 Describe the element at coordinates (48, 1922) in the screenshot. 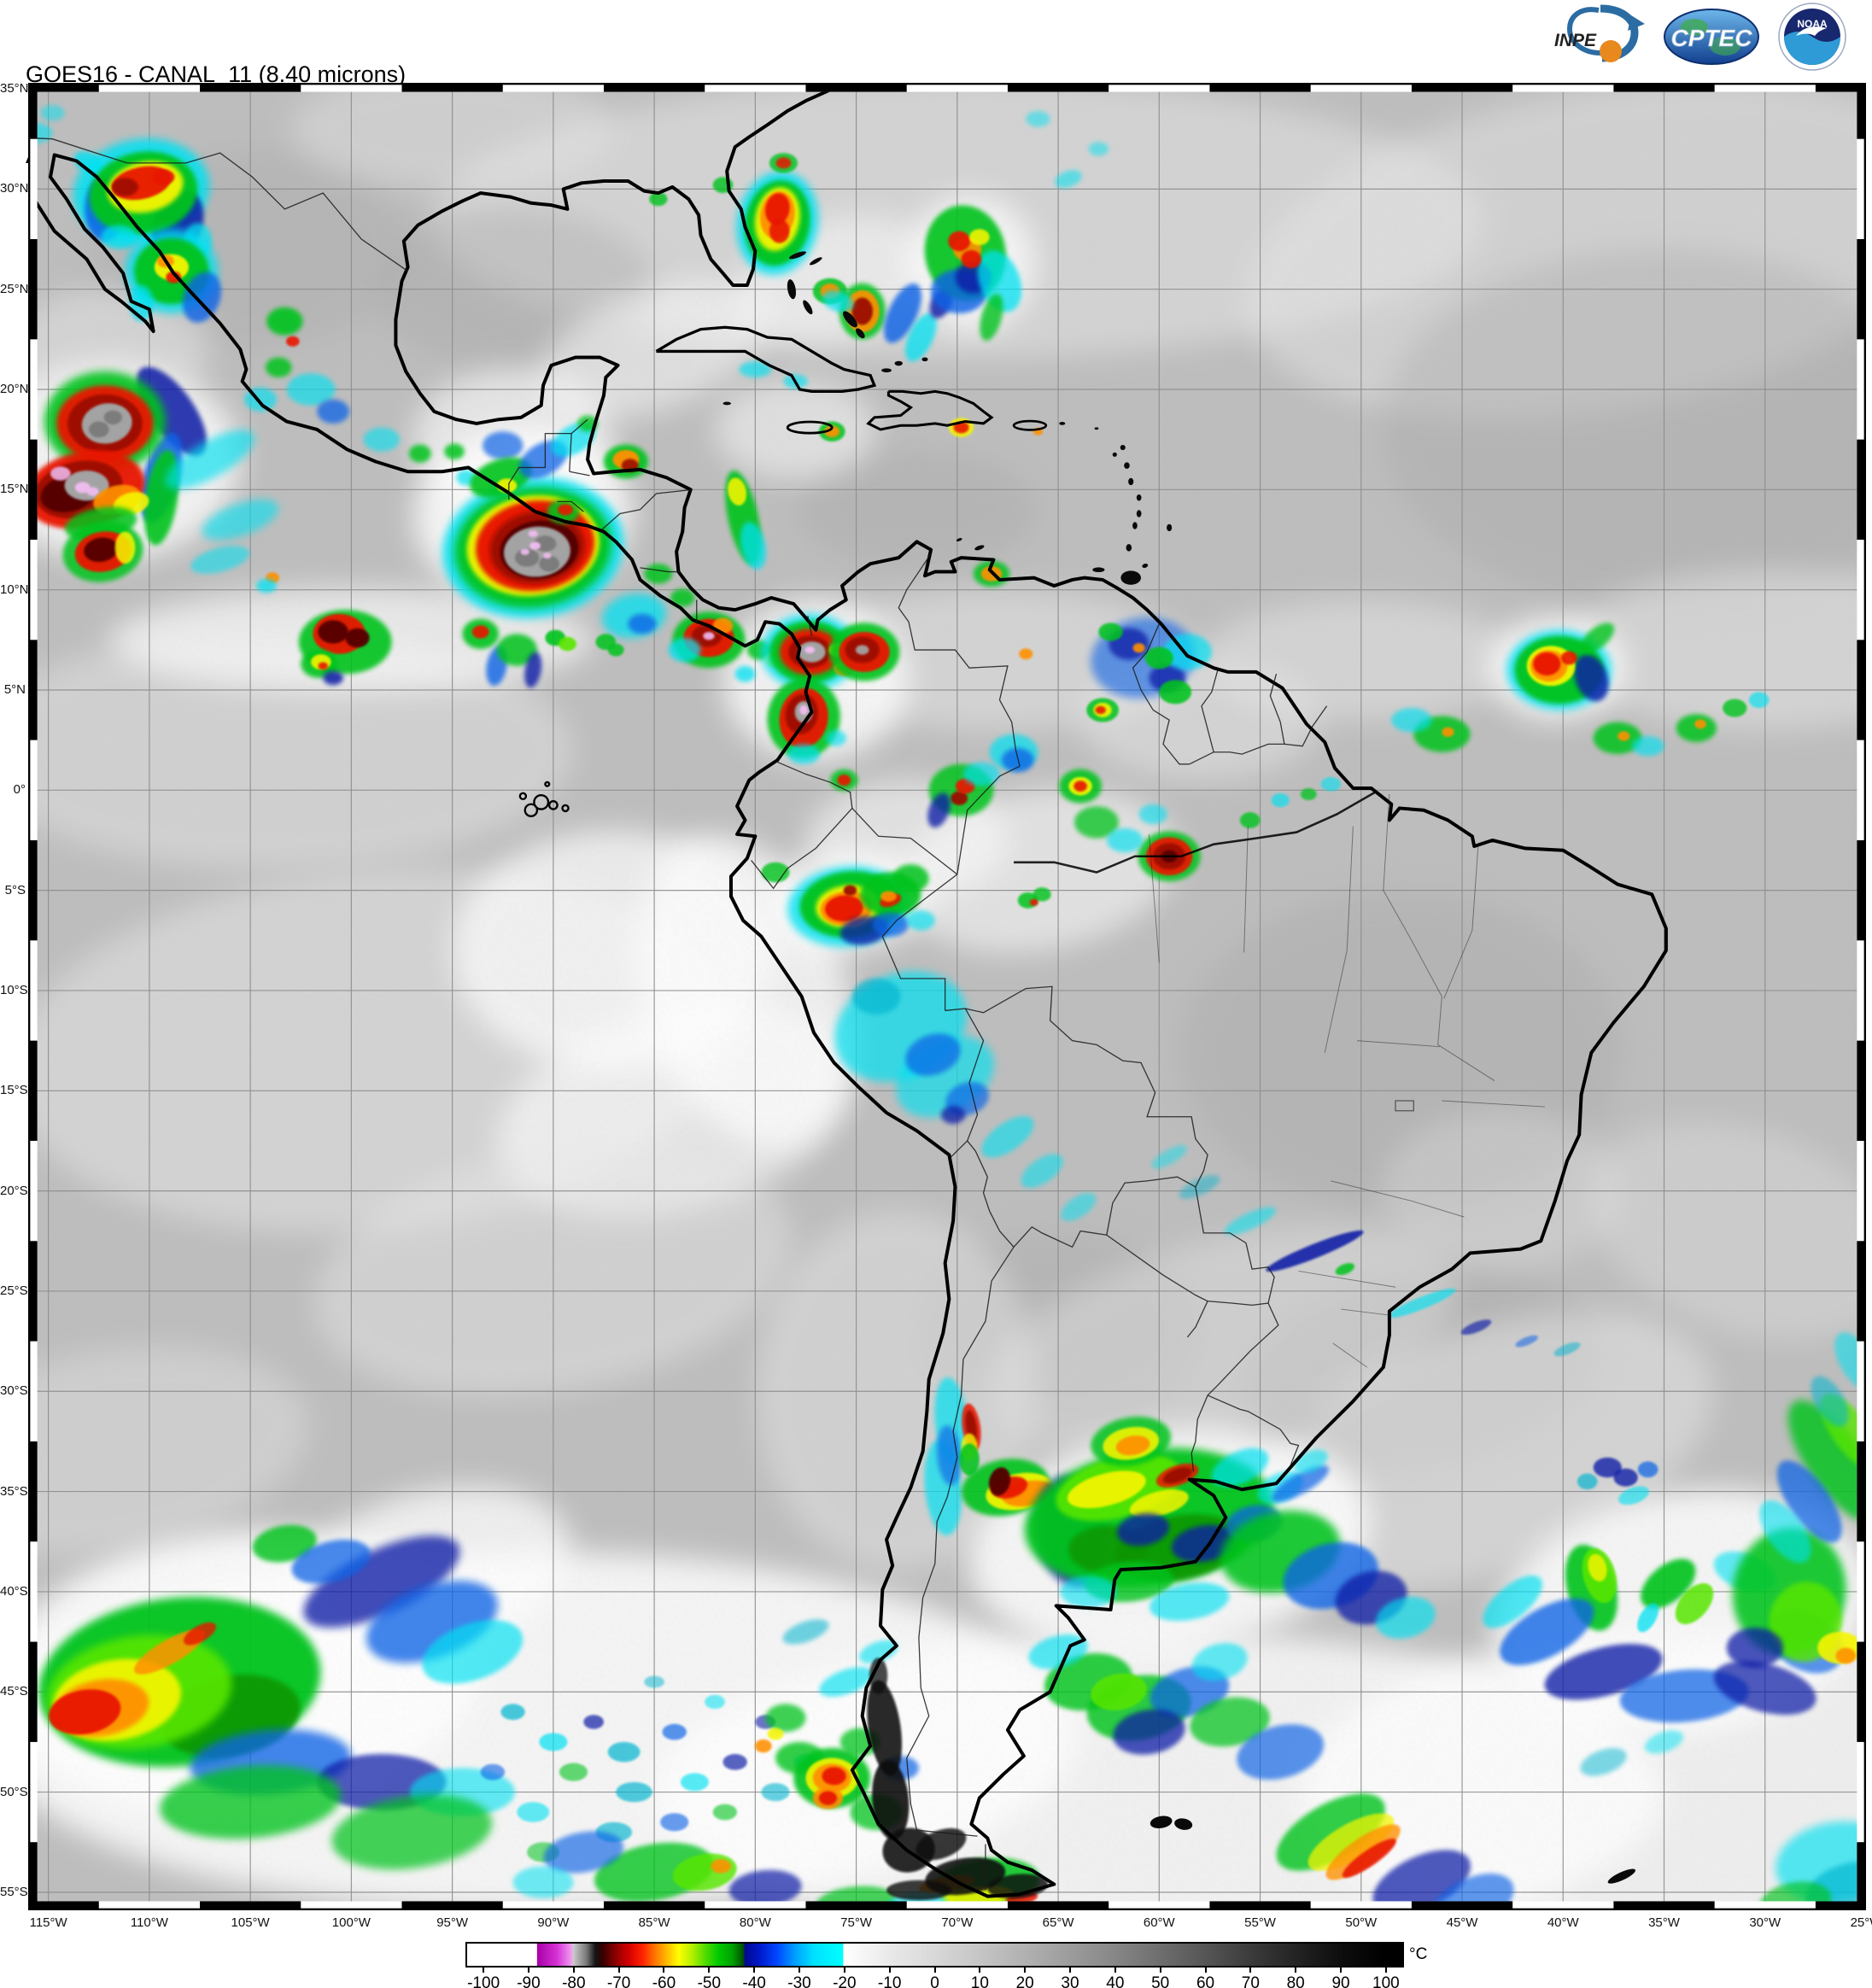

I see `lon-tick-label: 115°W` at that location.